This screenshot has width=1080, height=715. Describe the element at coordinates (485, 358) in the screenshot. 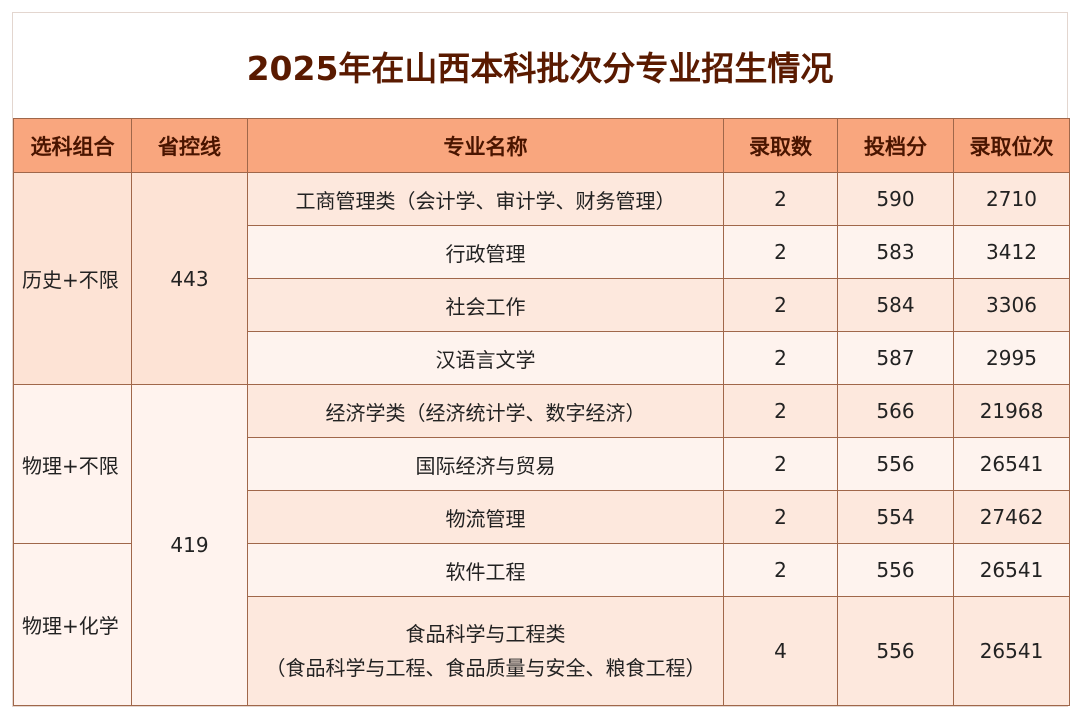

I see `major-cell: 汉语言文学` at that location.